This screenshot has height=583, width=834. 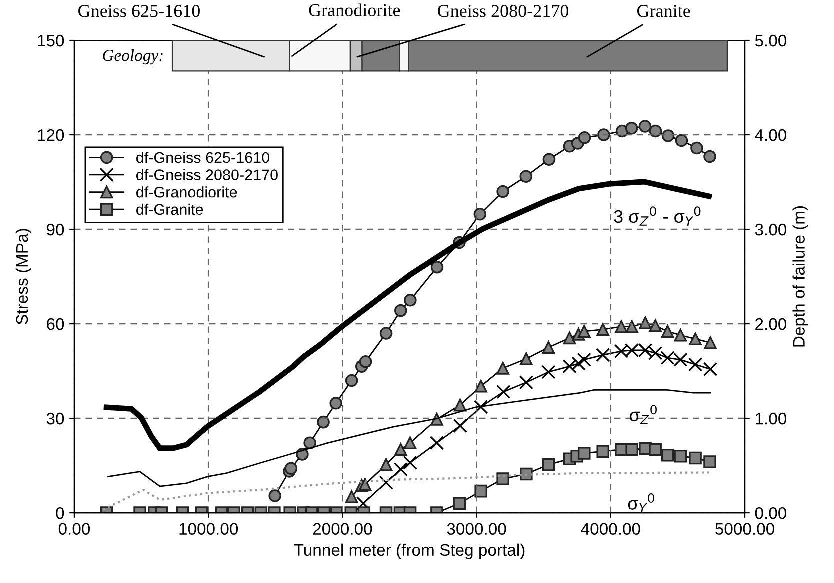 What do you see at coordinates (55, 324) in the screenshot?
I see `y-tick-label: 60` at bounding box center [55, 324].